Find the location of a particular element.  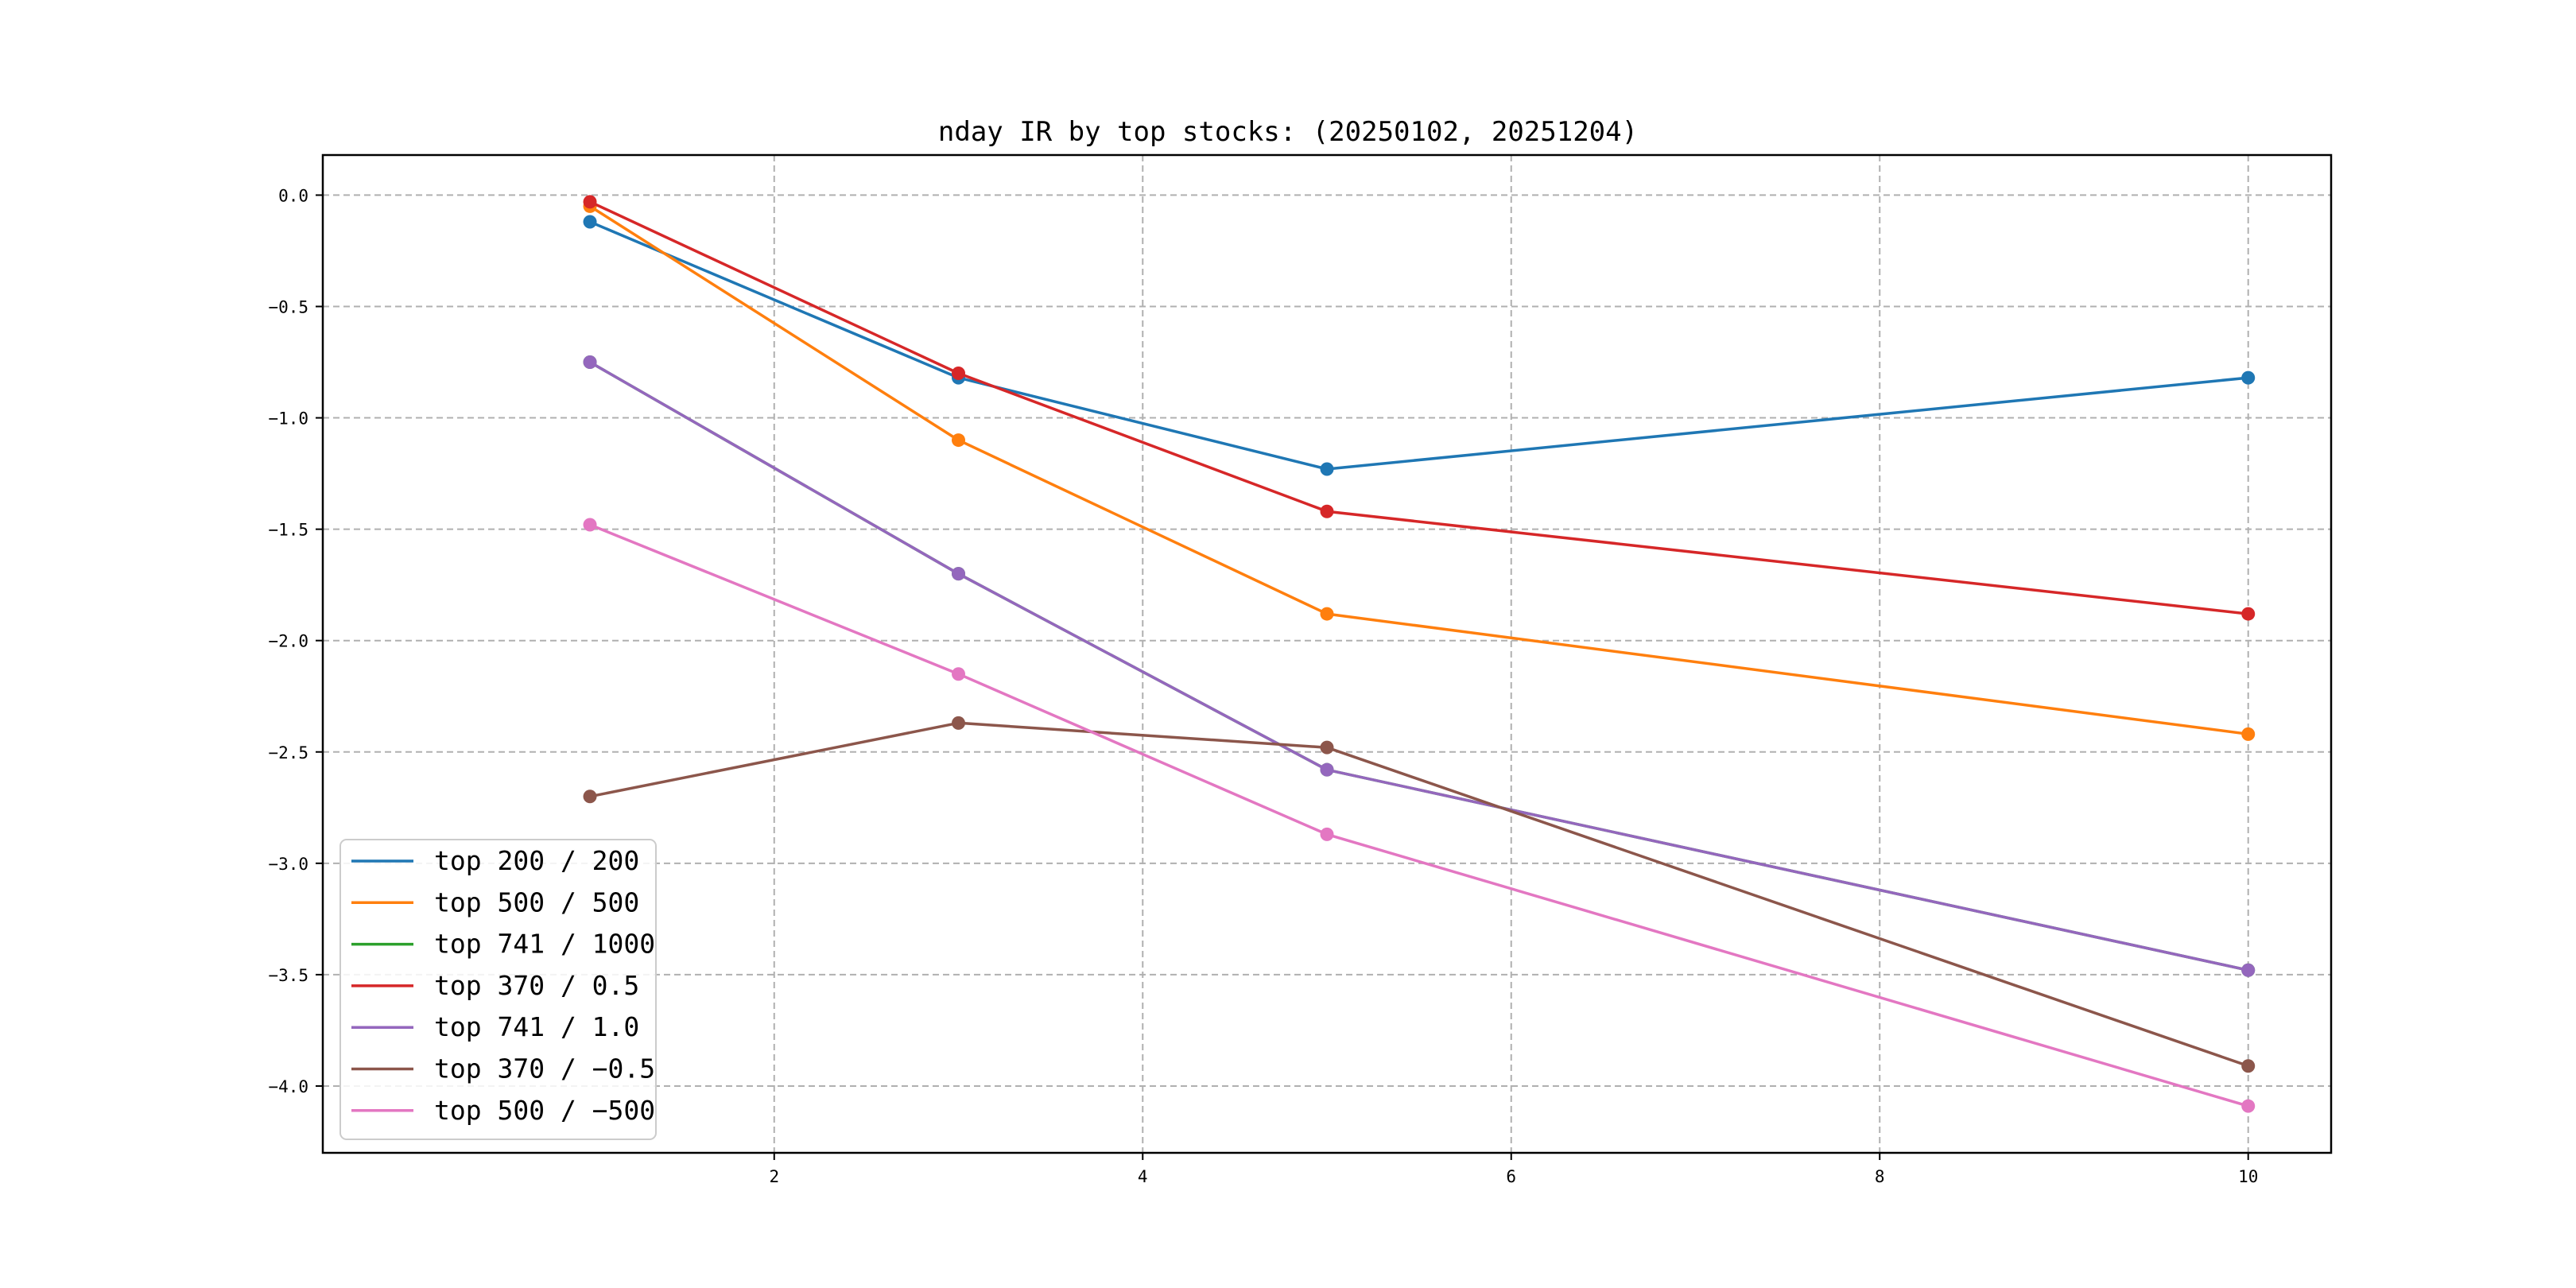

legend-item: top 200 / 200 is located at coordinates (495, 861).